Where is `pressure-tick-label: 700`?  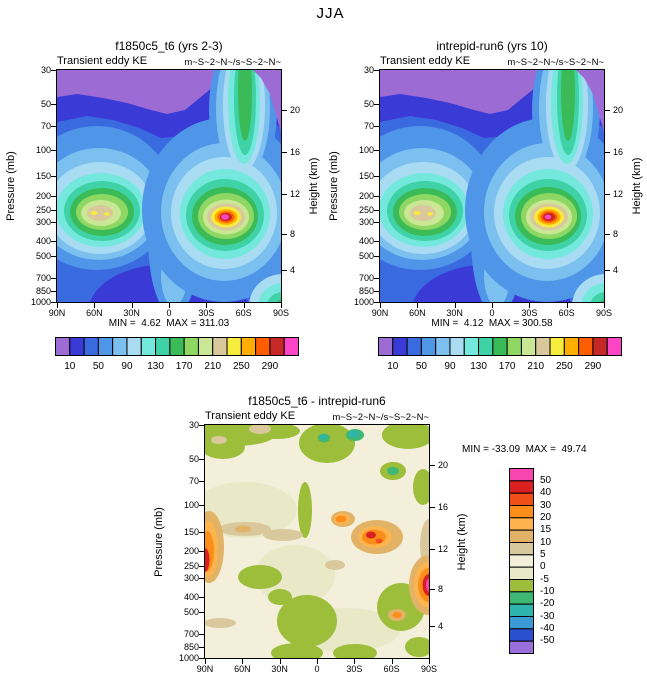 pressure-tick-label: 700 is located at coordinates (43, 278).